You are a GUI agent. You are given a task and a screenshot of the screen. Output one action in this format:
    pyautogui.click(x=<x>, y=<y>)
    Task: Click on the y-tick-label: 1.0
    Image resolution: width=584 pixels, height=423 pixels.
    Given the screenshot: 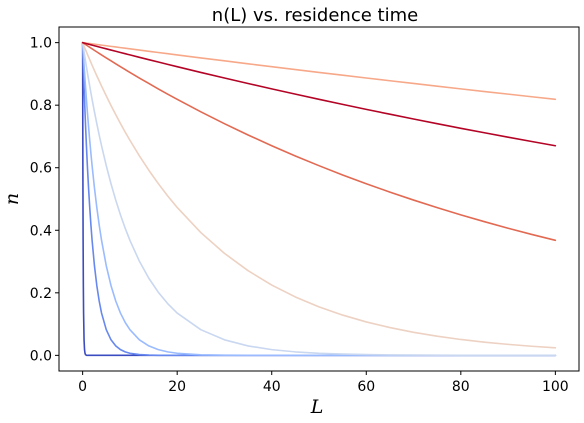 What is the action you would take?
    pyautogui.click(x=41, y=44)
    